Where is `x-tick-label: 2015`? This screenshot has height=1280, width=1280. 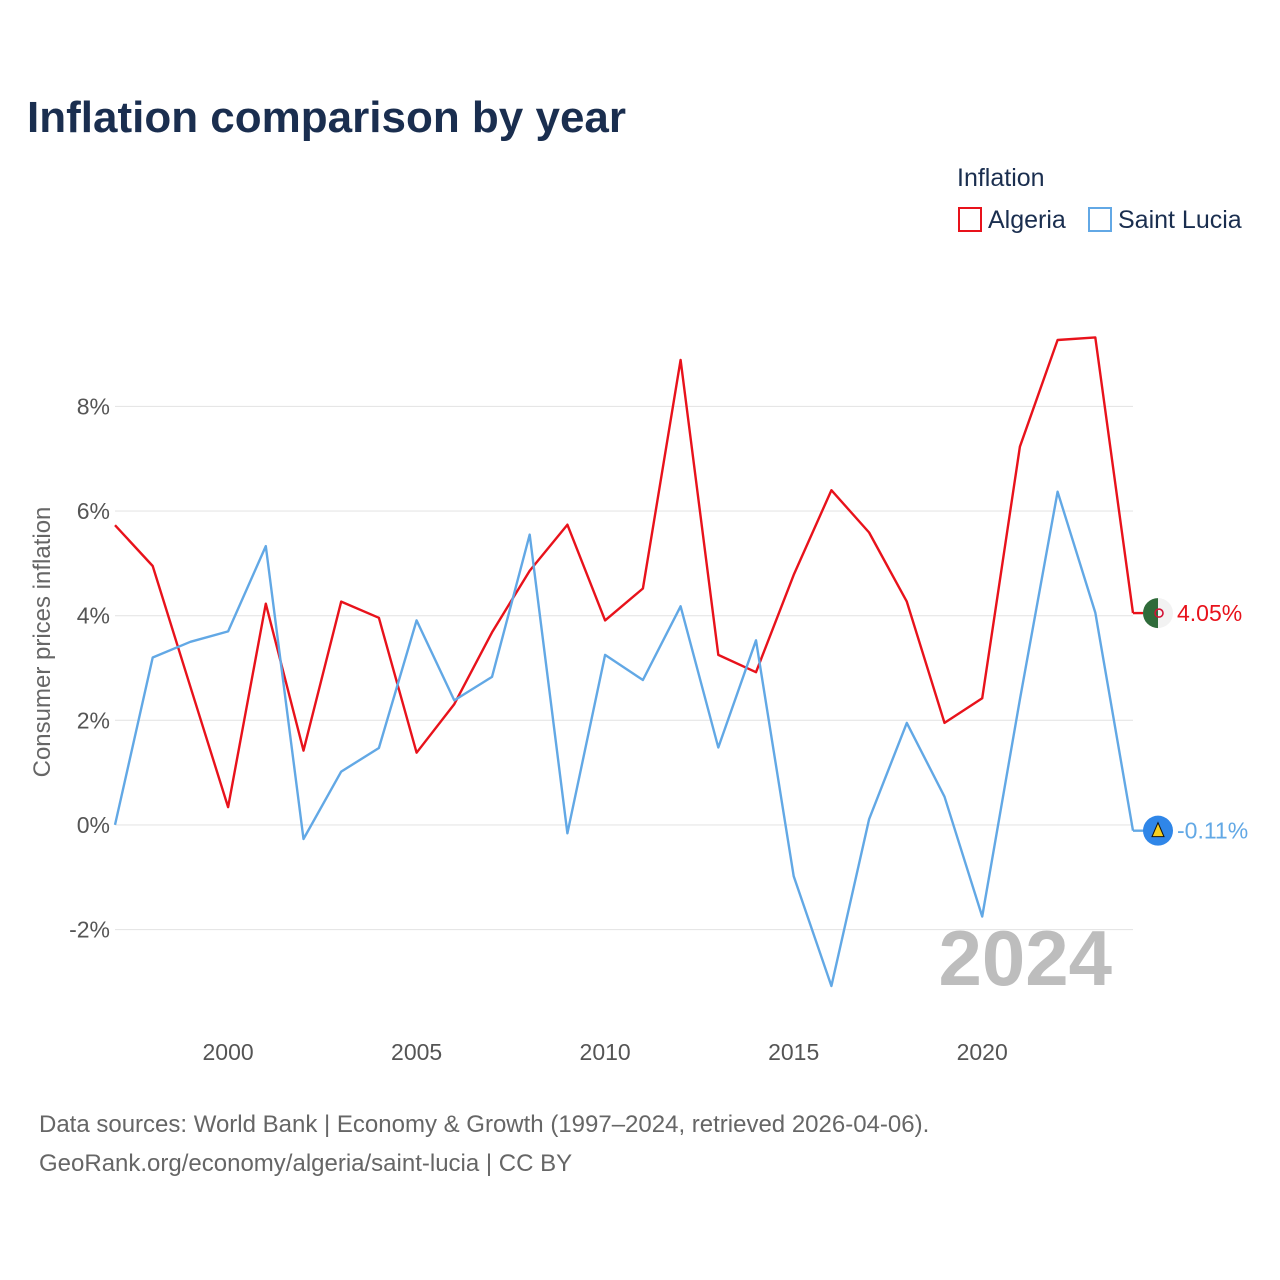 x-tick-label: 2015 is located at coordinates (793, 1052).